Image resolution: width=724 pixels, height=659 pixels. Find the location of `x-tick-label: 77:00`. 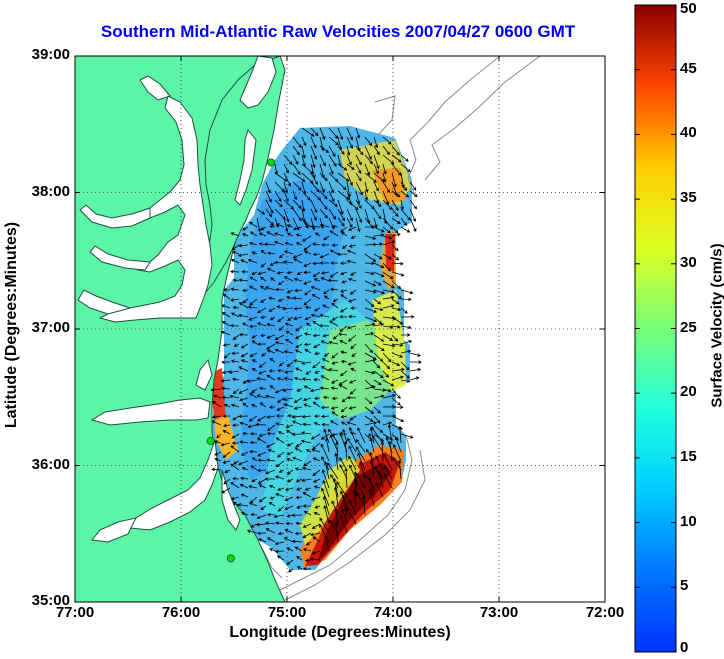

x-tick-label: 77:00 is located at coordinates (75, 612).